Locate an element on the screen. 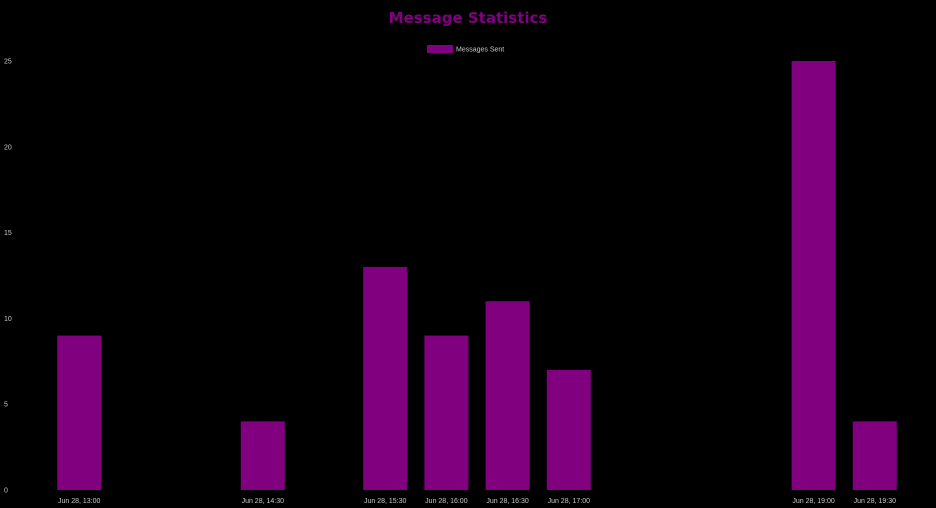  y-tick-label: 15 is located at coordinates (8, 233).